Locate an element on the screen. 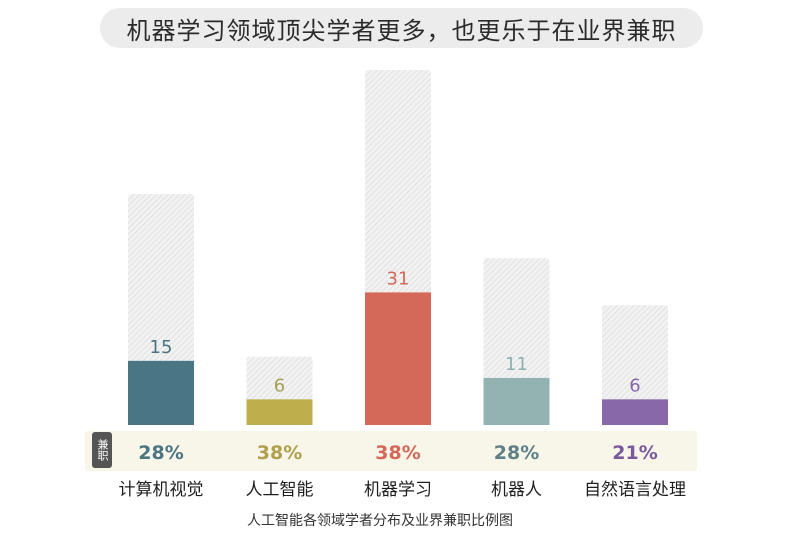 The image size is (800, 544). category-label: 人工智能 is located at coordinates (280, 490).